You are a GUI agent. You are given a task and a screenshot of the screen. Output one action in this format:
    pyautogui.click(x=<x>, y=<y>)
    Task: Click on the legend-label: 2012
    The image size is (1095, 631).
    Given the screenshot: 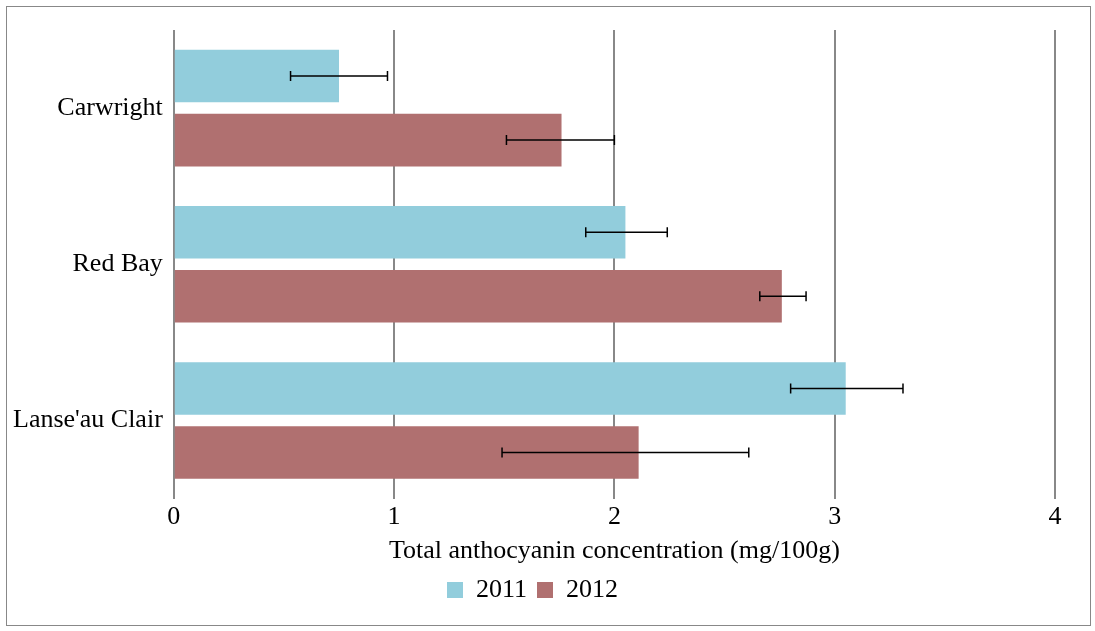 What is the action you would take?
    pyautogui.click(x=592, y=588)
    